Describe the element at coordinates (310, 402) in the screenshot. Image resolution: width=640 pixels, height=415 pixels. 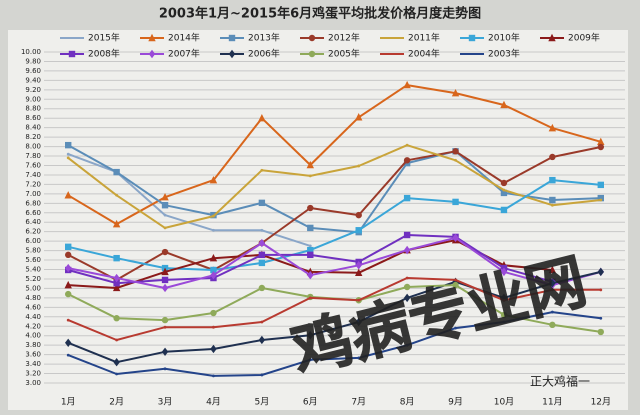
I see `x-tick-label: 6月` at that location.